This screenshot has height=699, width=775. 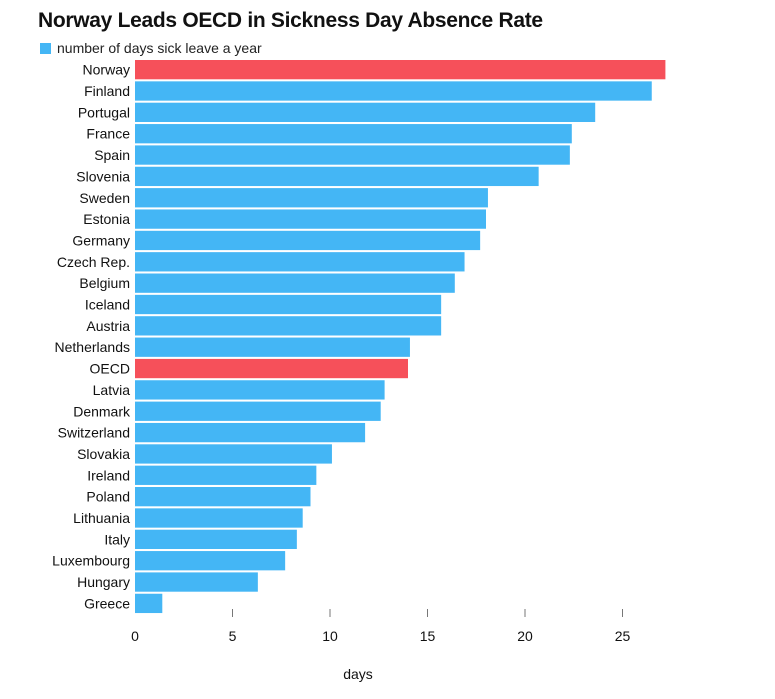 I want to click on bar-hungary, so click(x=196, y=582).